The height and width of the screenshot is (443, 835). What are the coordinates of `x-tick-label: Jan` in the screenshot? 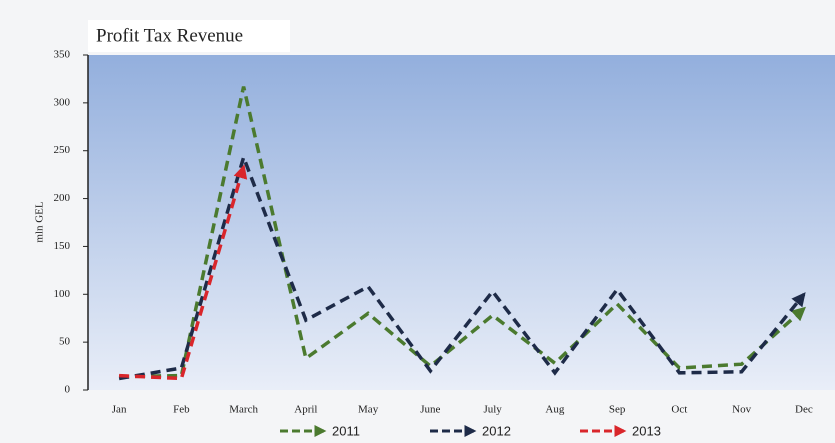 It's located at (119, 410).